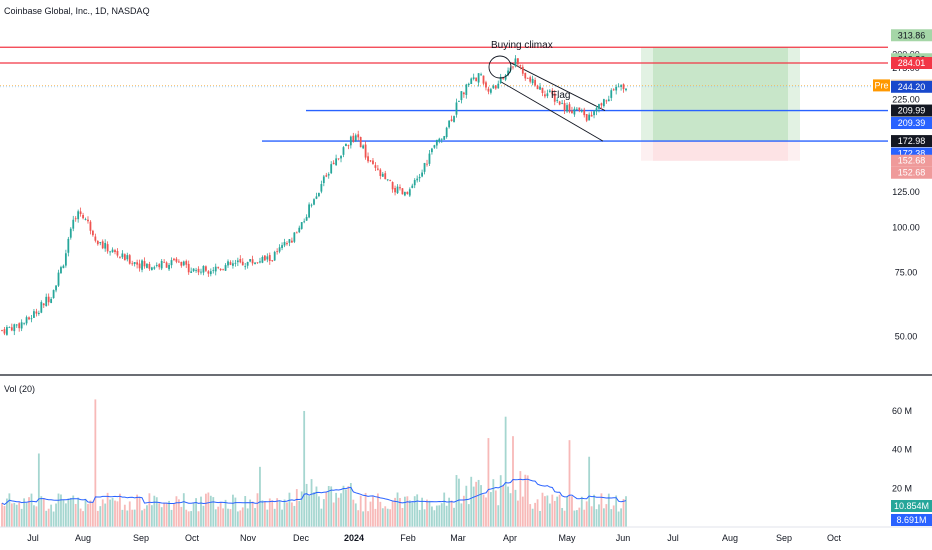  What do you see at coordinates (560, 95) in the screenshot?
I see `annotation-flag: Flag` at bounding box center [560, 95].